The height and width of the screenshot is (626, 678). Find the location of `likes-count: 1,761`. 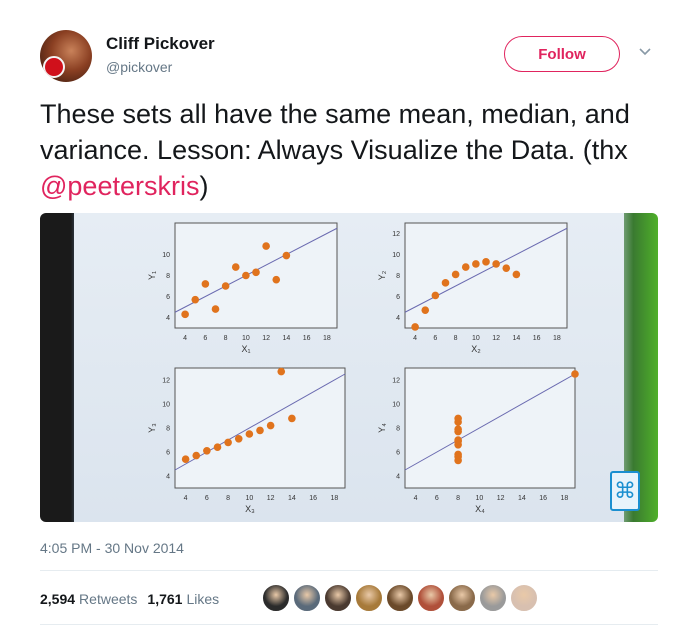

likes-count: 1,761 is located at coordinates (165, 599).